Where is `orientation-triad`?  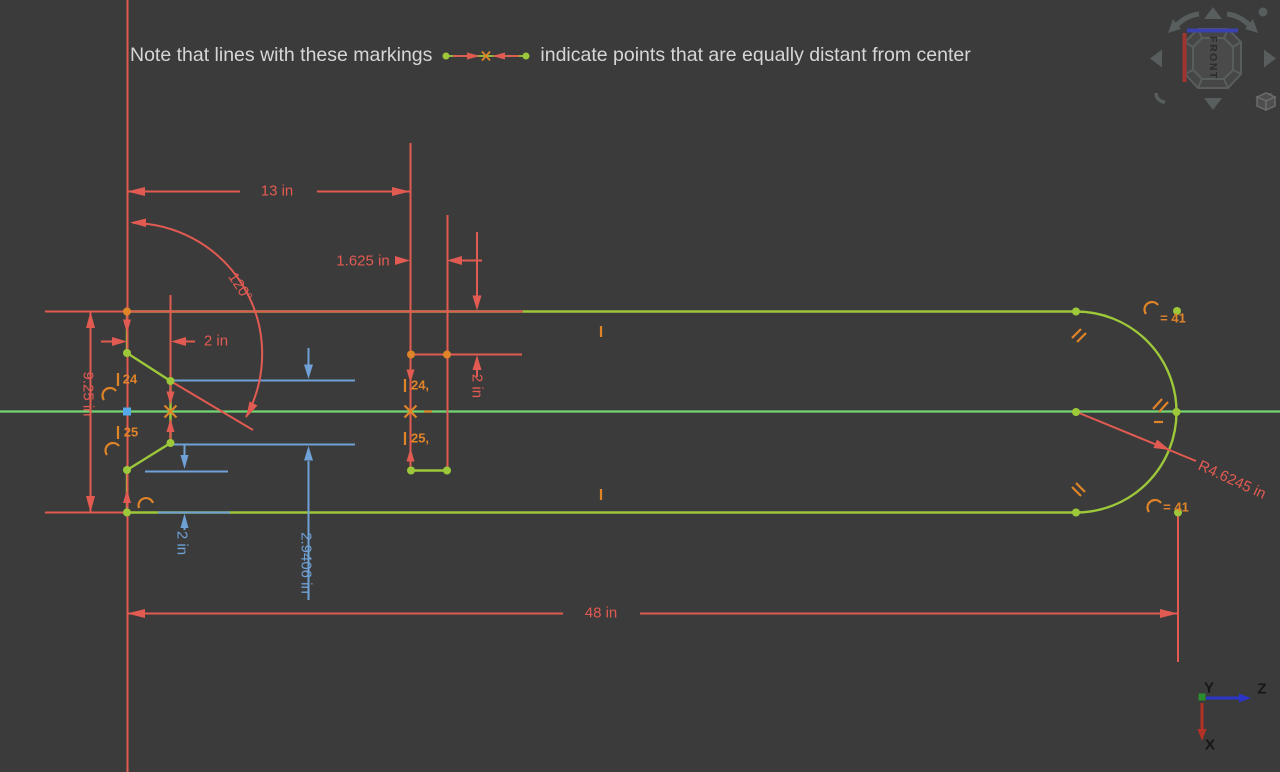
orientation-triad is located at coordinates (1224, 717).